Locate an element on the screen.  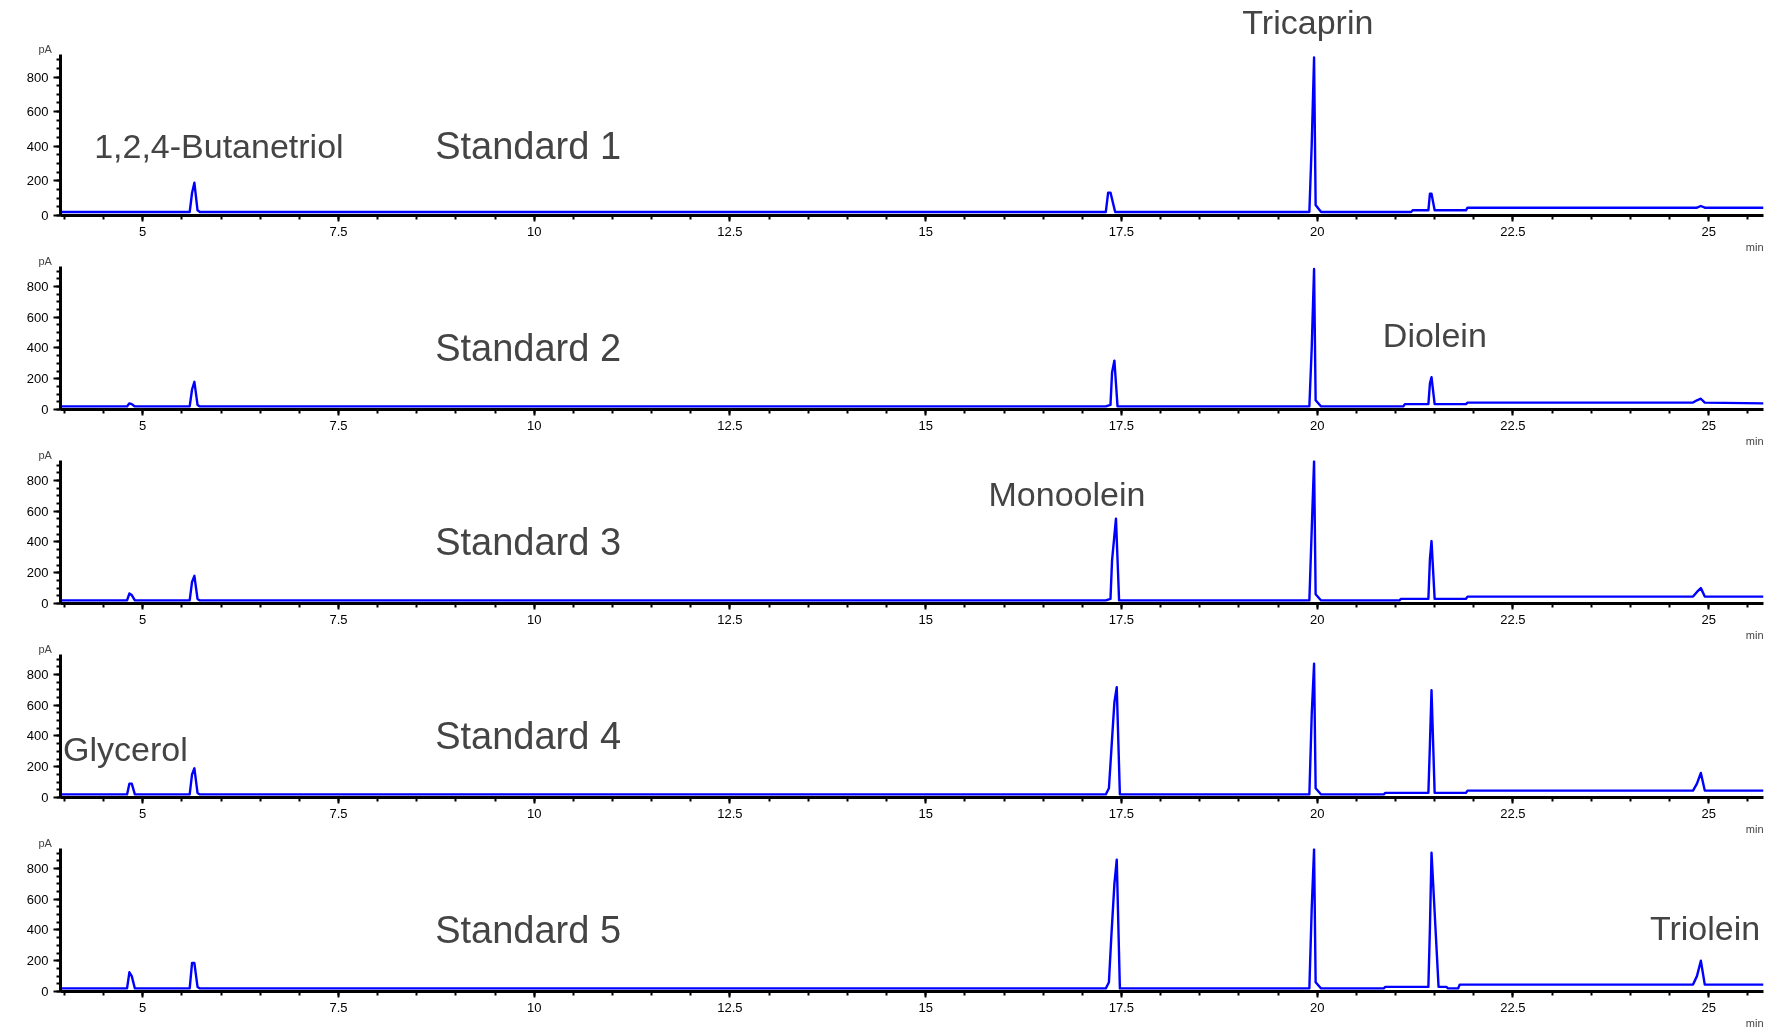
text: Standard 1 is located at coordinates (528, 146).